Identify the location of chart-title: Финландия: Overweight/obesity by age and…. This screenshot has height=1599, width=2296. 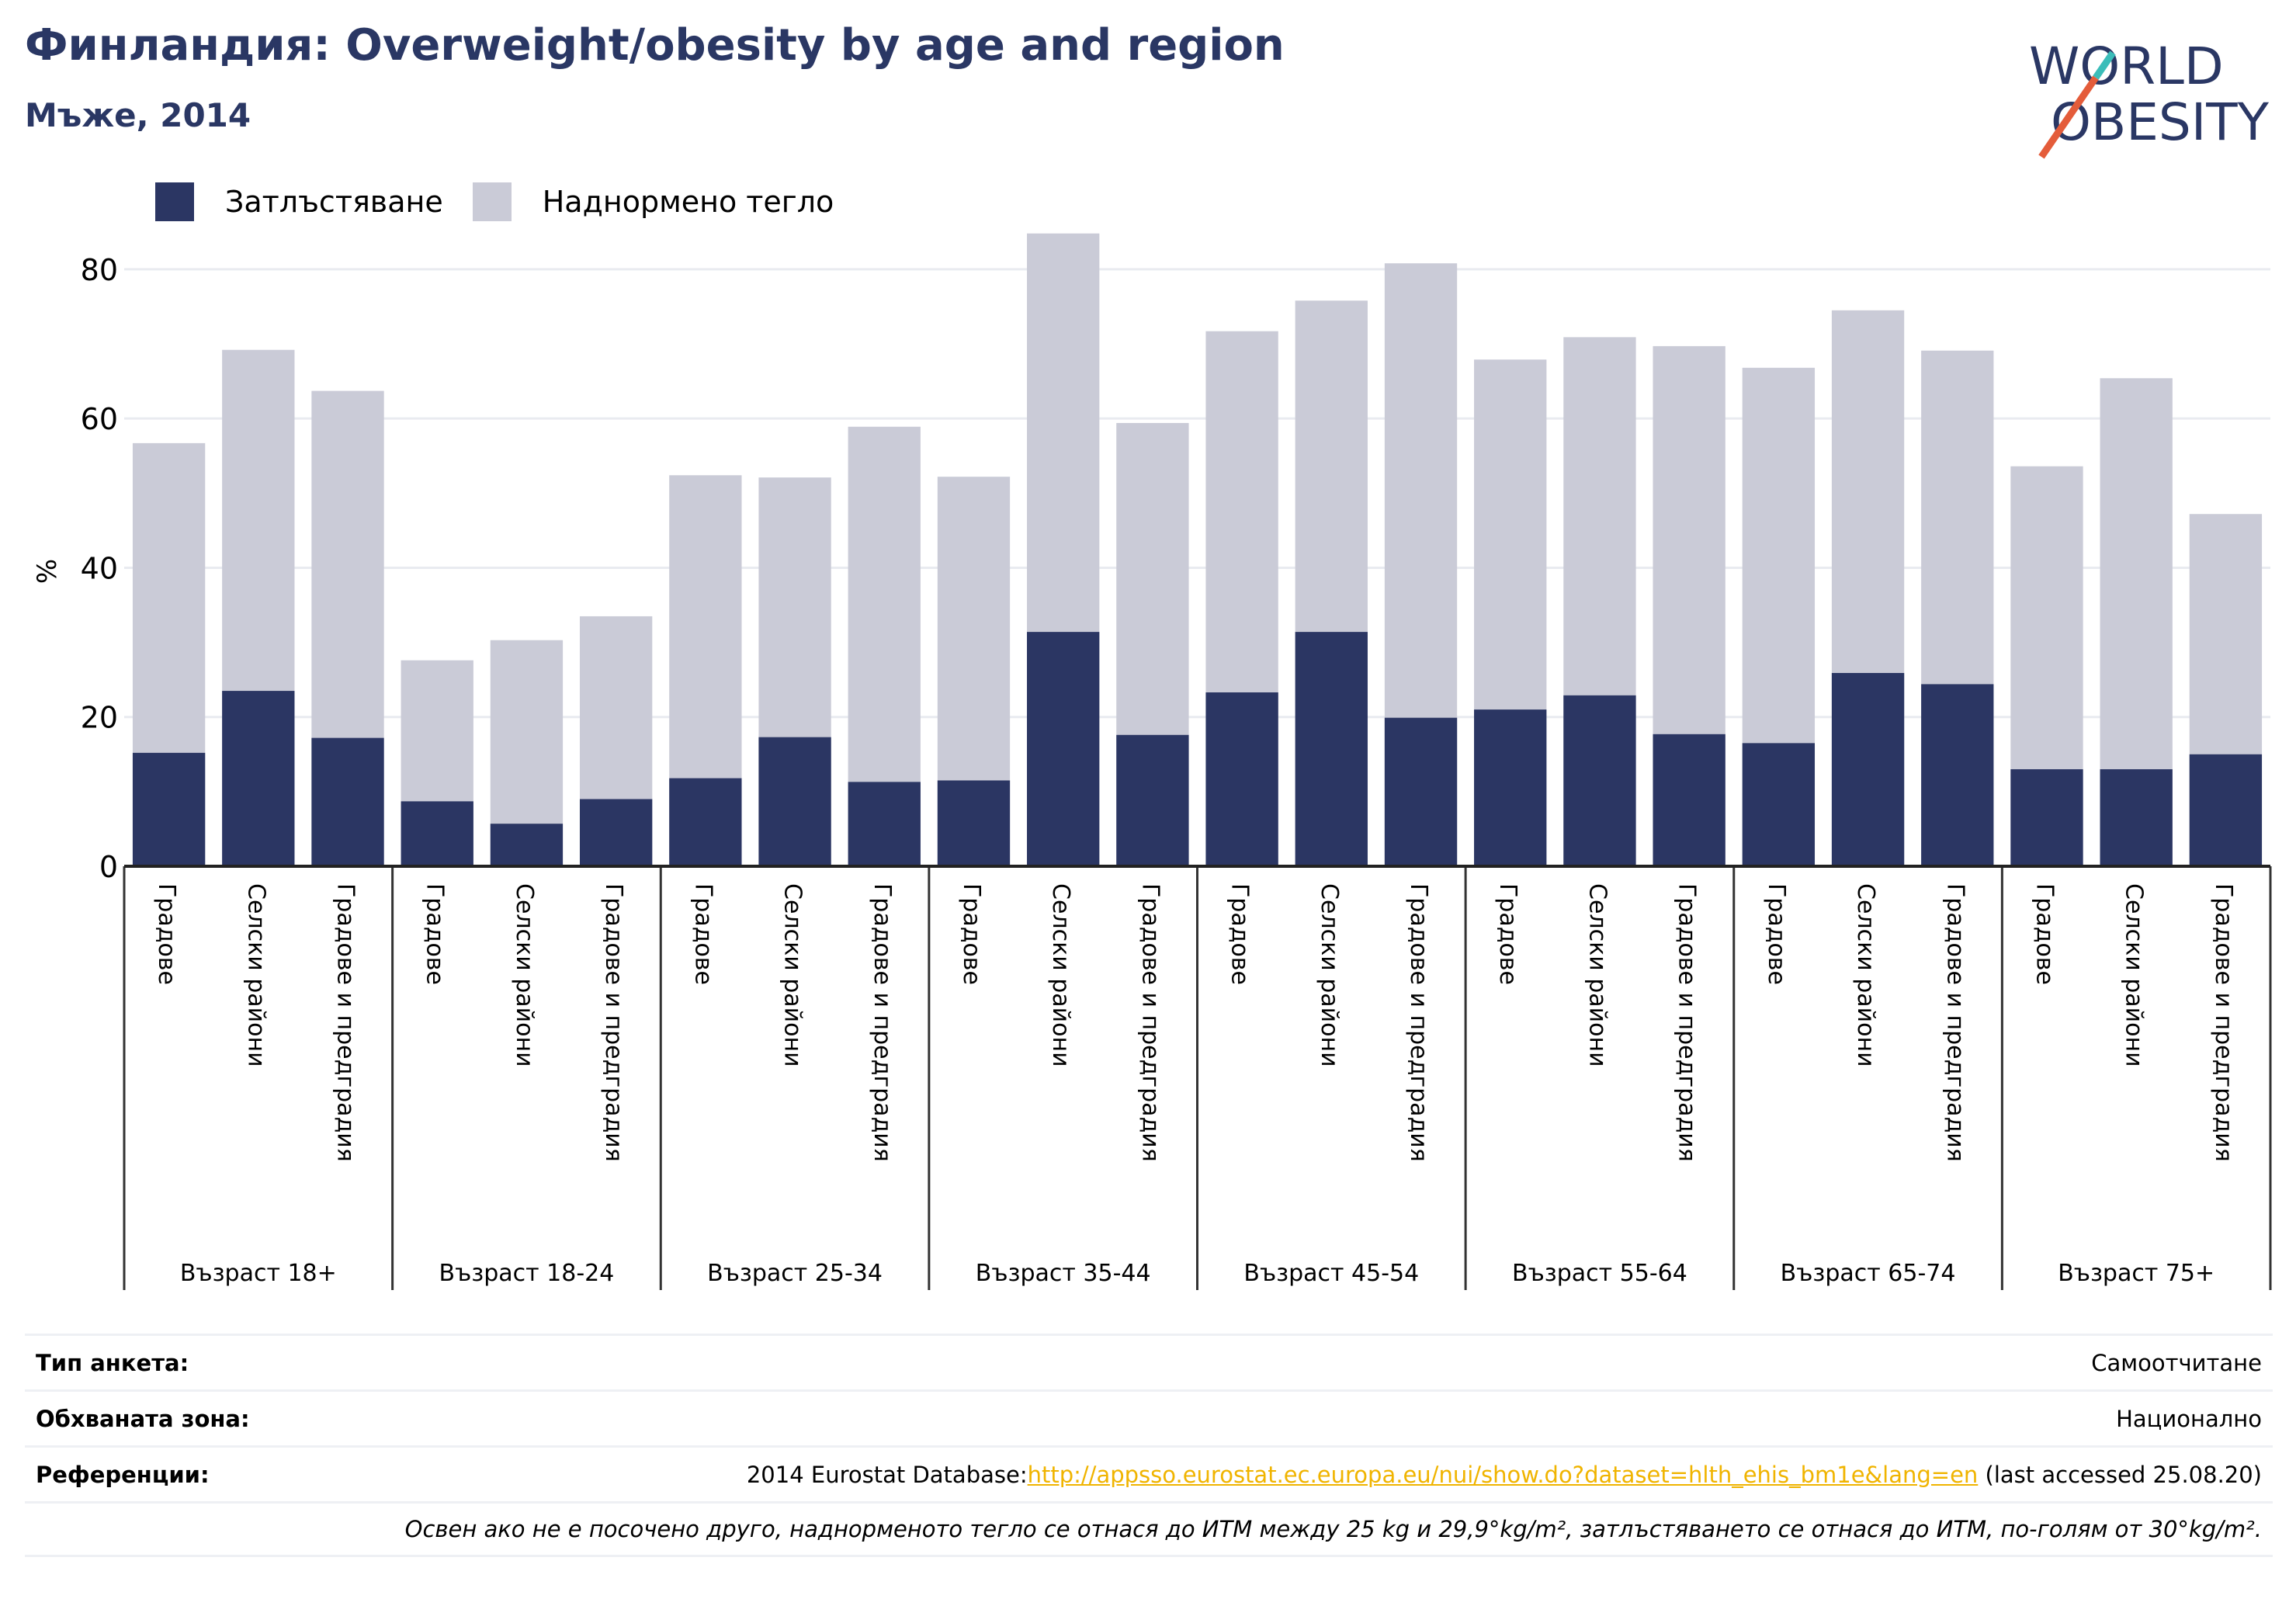
(655, 45).